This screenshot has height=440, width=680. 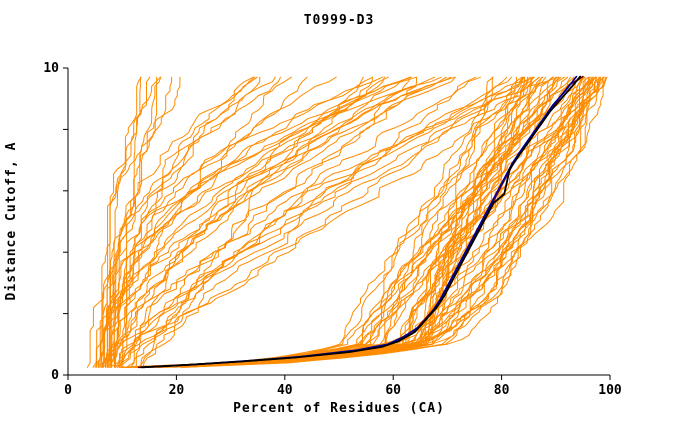 I want to click on y-tick-label: 10, so click(x=51, y=68).